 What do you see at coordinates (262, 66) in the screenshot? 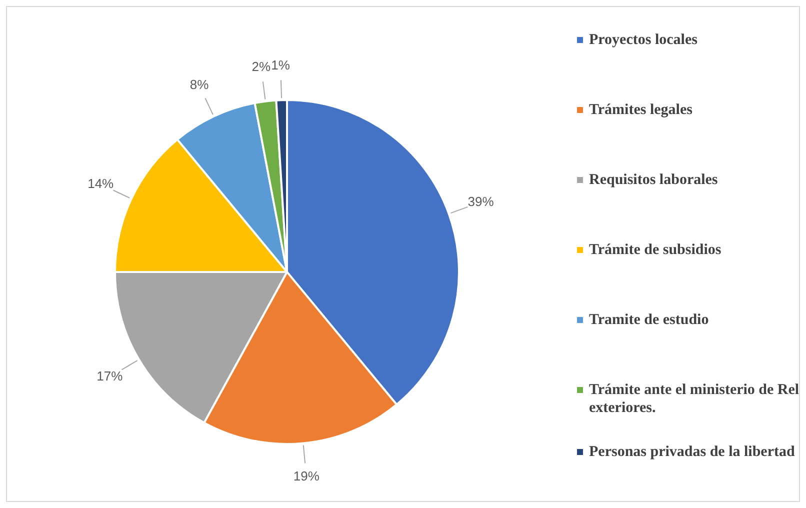
I see `data-label: 2%` at bounding box center [262, 66].